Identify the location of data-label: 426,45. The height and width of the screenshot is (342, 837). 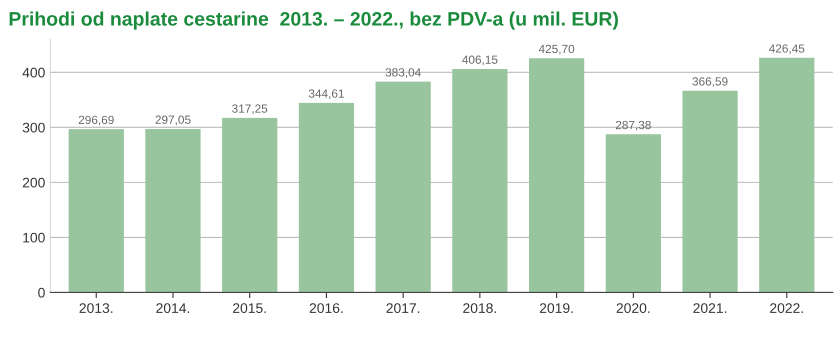
(786, 49).